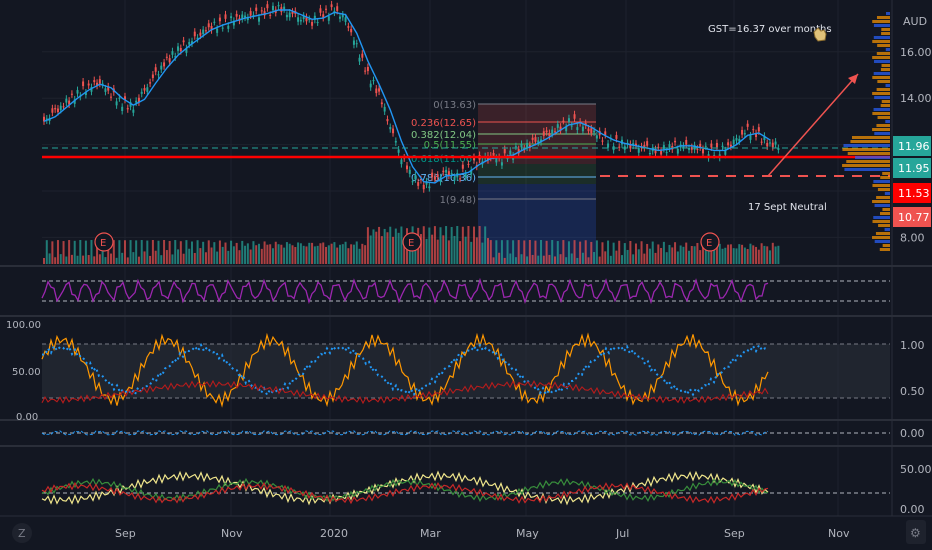  What do you see at coordinates (770, 29) in the screenshot?
I see `annotation-gst: GST=16.37 over months` at bounding box center [770, 29].